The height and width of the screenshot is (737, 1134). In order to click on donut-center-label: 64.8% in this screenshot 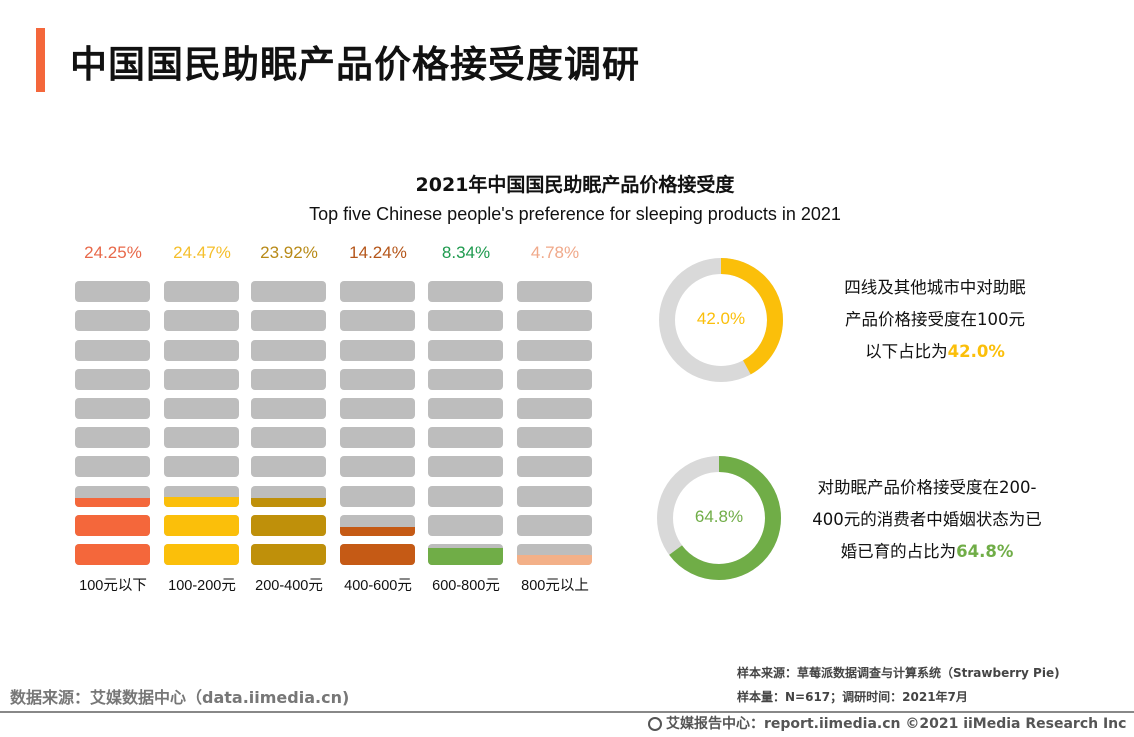, I will do `click(719, 516)`.